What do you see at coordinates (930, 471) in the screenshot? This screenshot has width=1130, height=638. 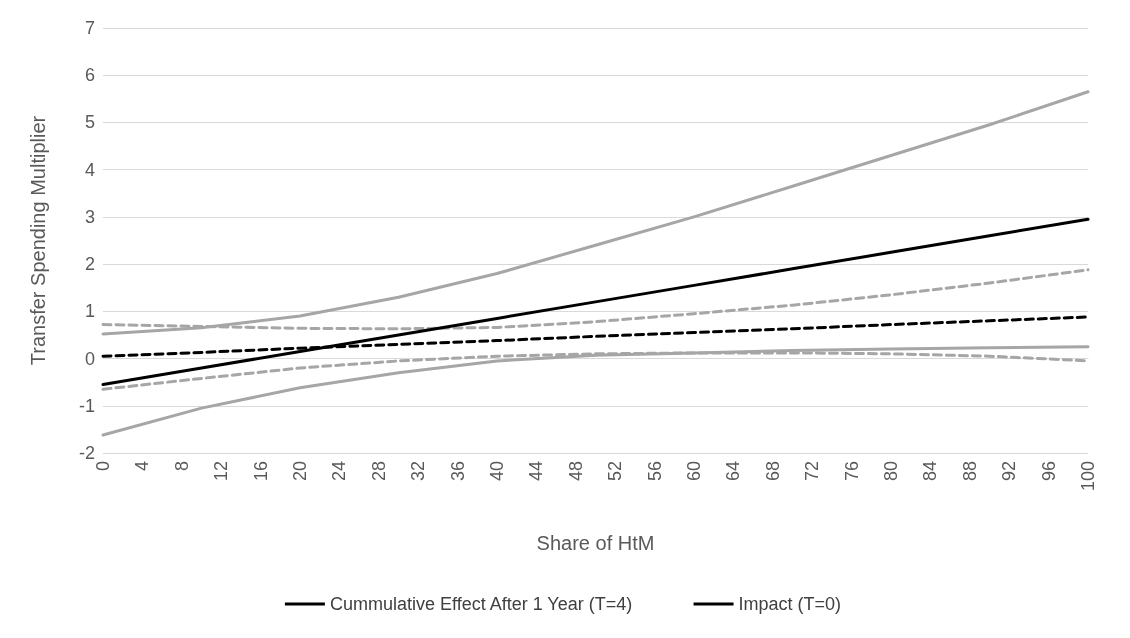 I see `x-tick-label: 84` at bounding box center [930, 471].